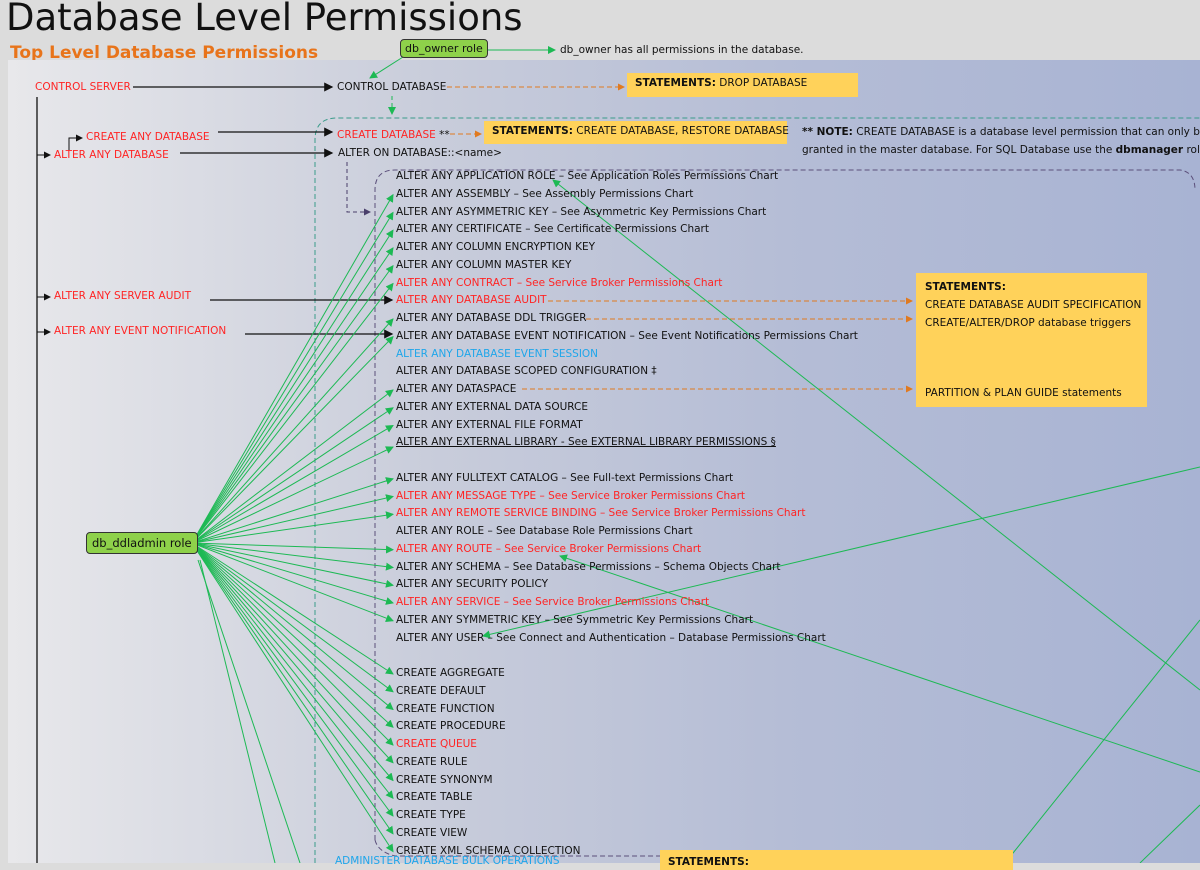  Describe the element at coordinates (264, 19) in the screenshot. I see `page-title: Database Level Permissions` at that location.